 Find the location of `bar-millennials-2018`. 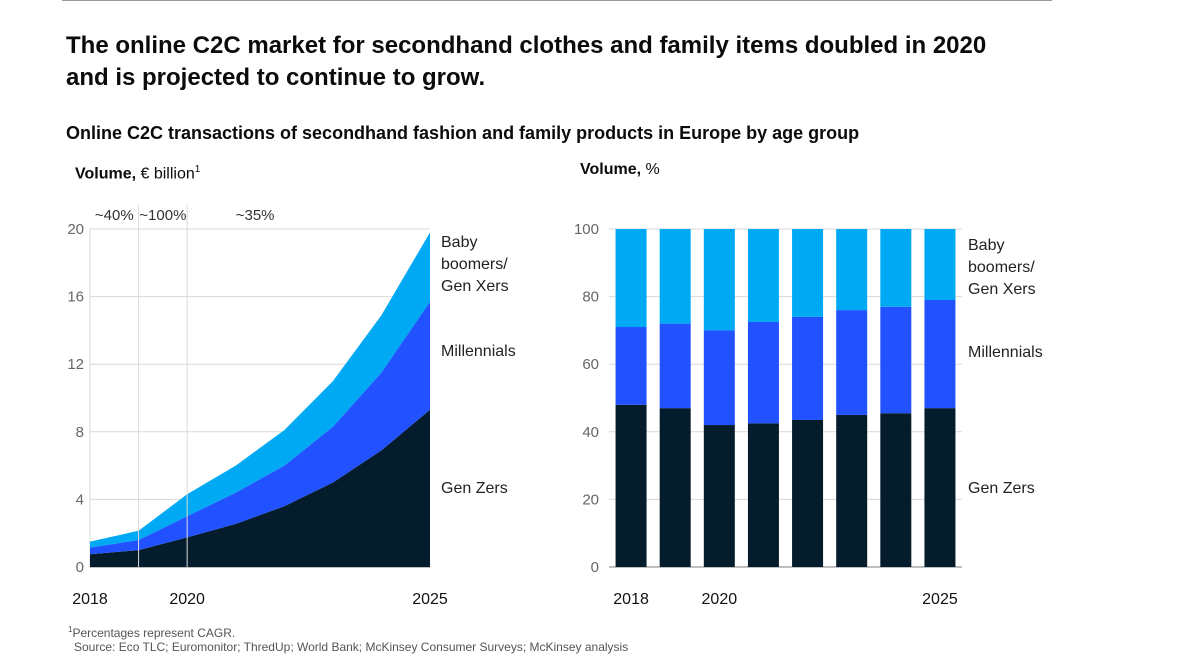

bar-millennials-2018 is located at coordinates (631, 366).